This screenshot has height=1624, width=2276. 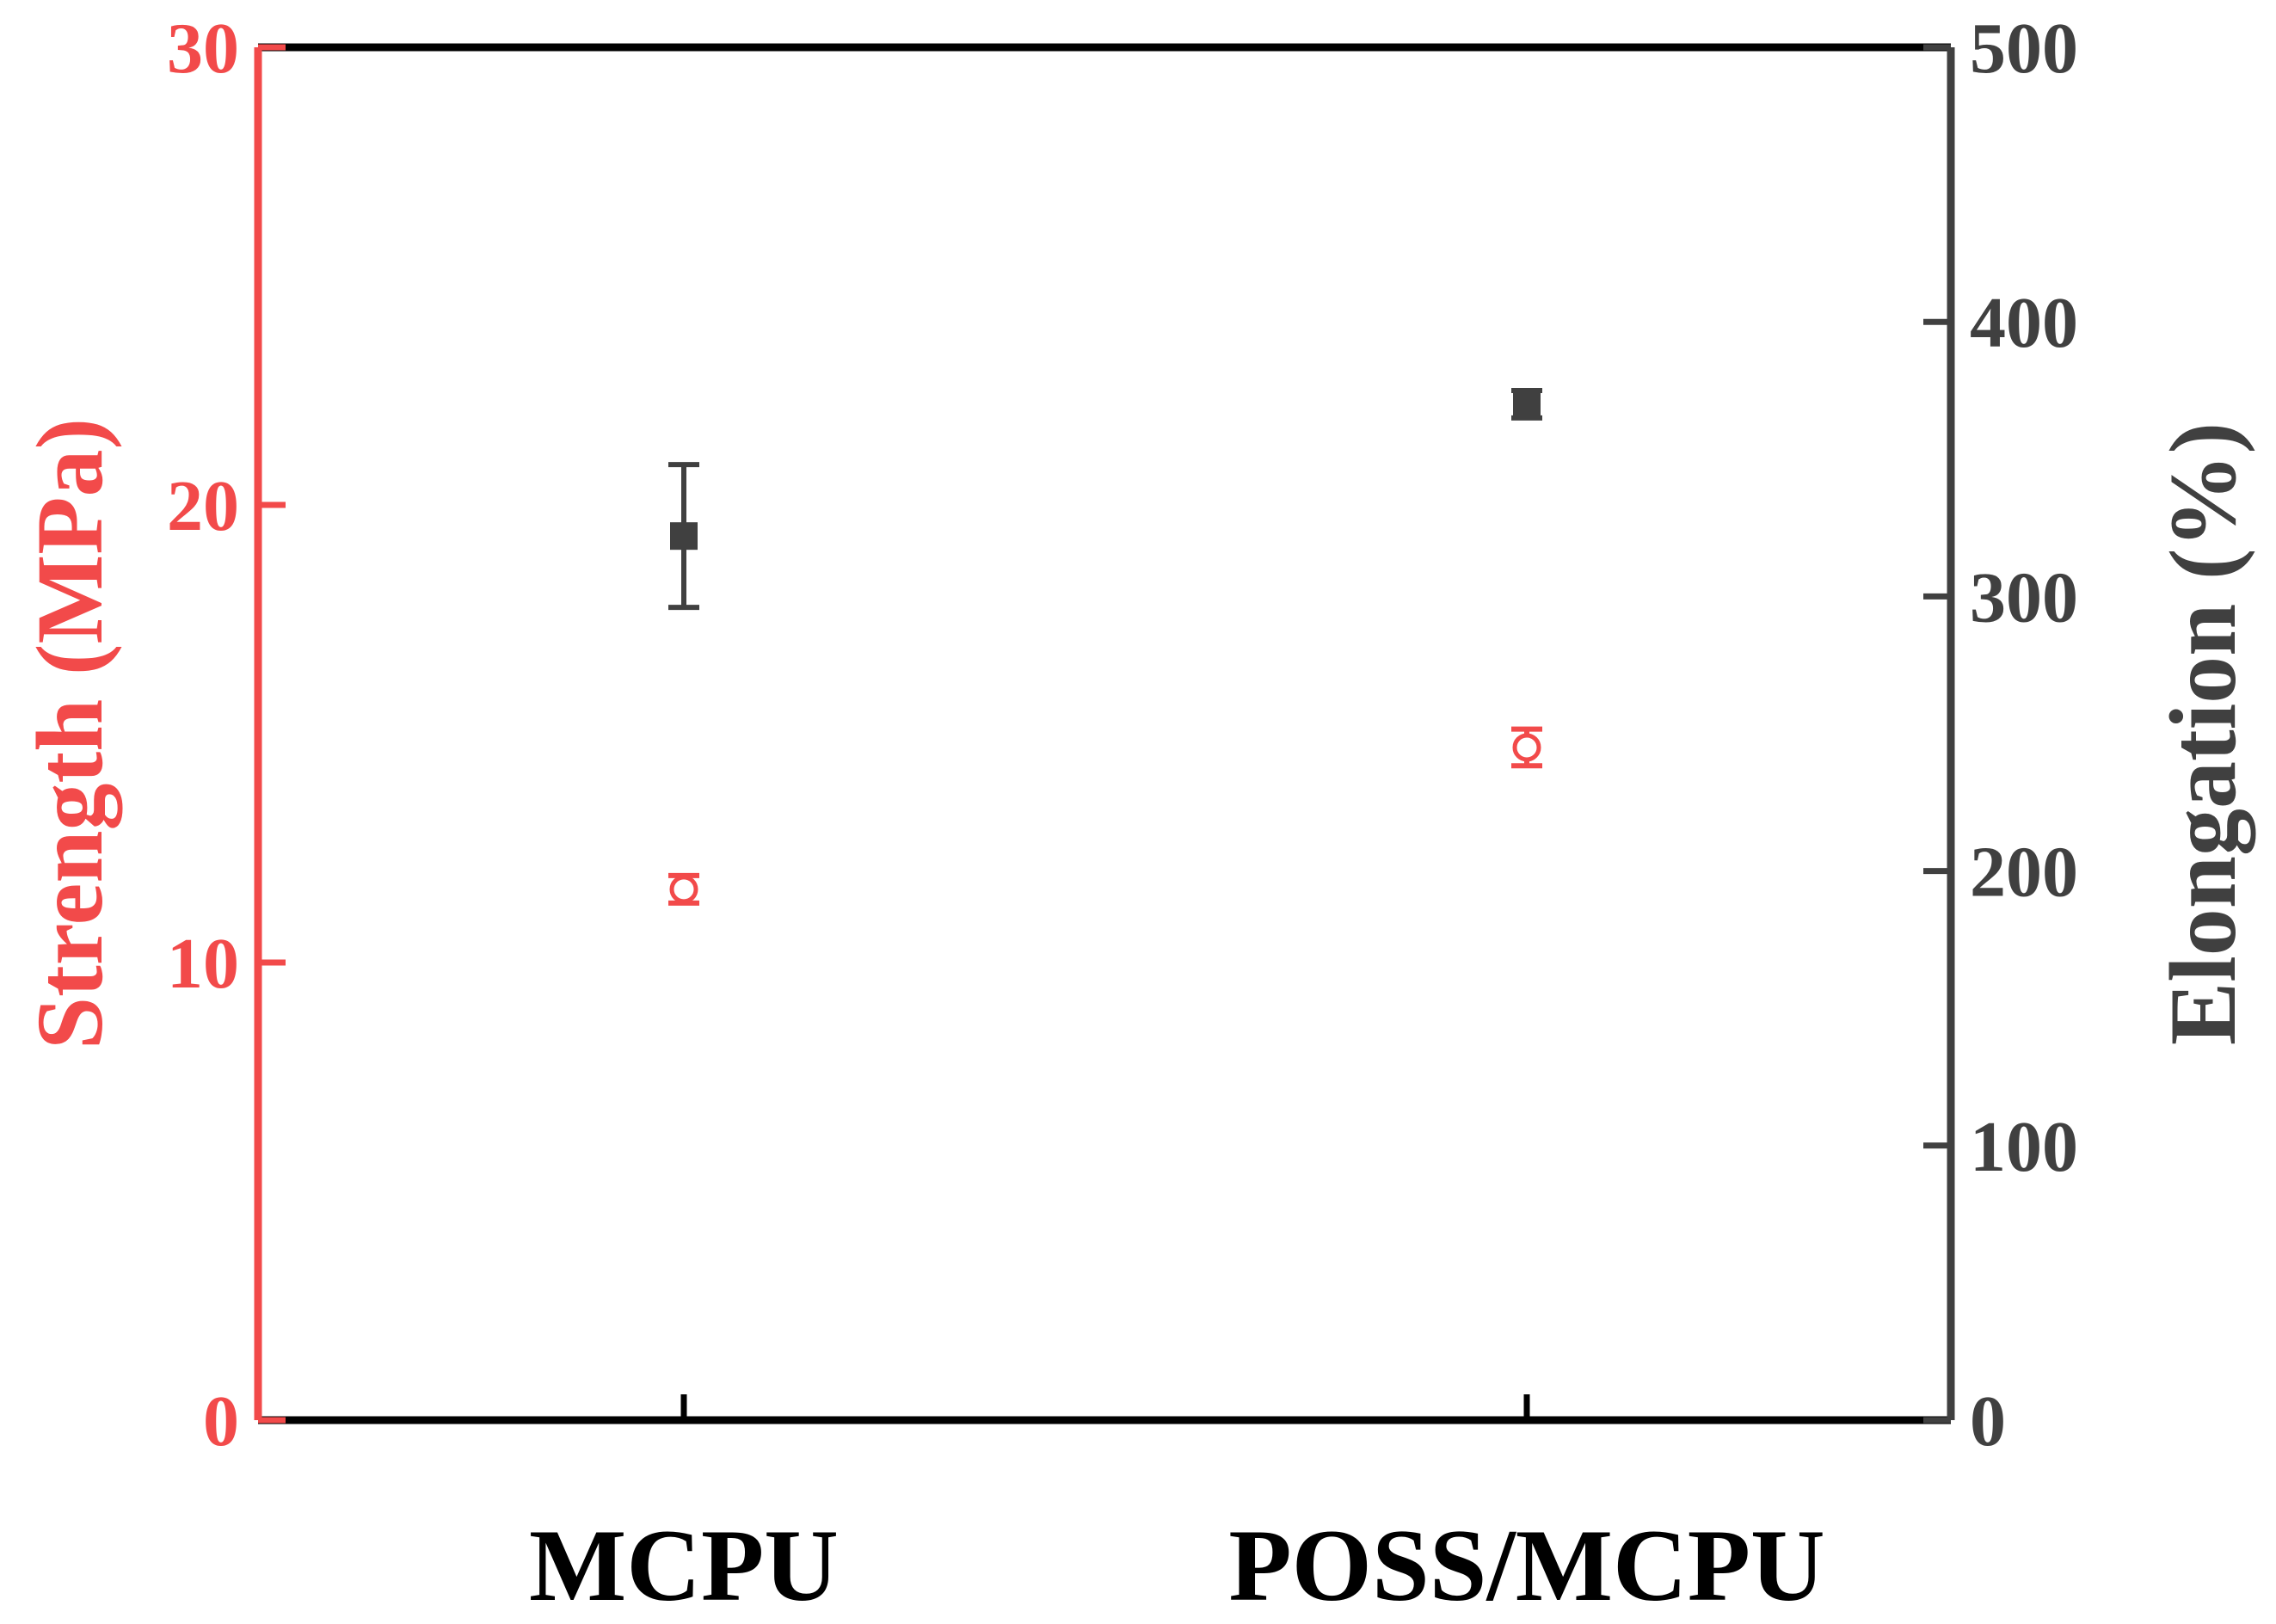 What do you see at coordinates (2024, 873) in the screenshot?
I see `right-tick-label-2: 200` at bounding box center [2024, 873].